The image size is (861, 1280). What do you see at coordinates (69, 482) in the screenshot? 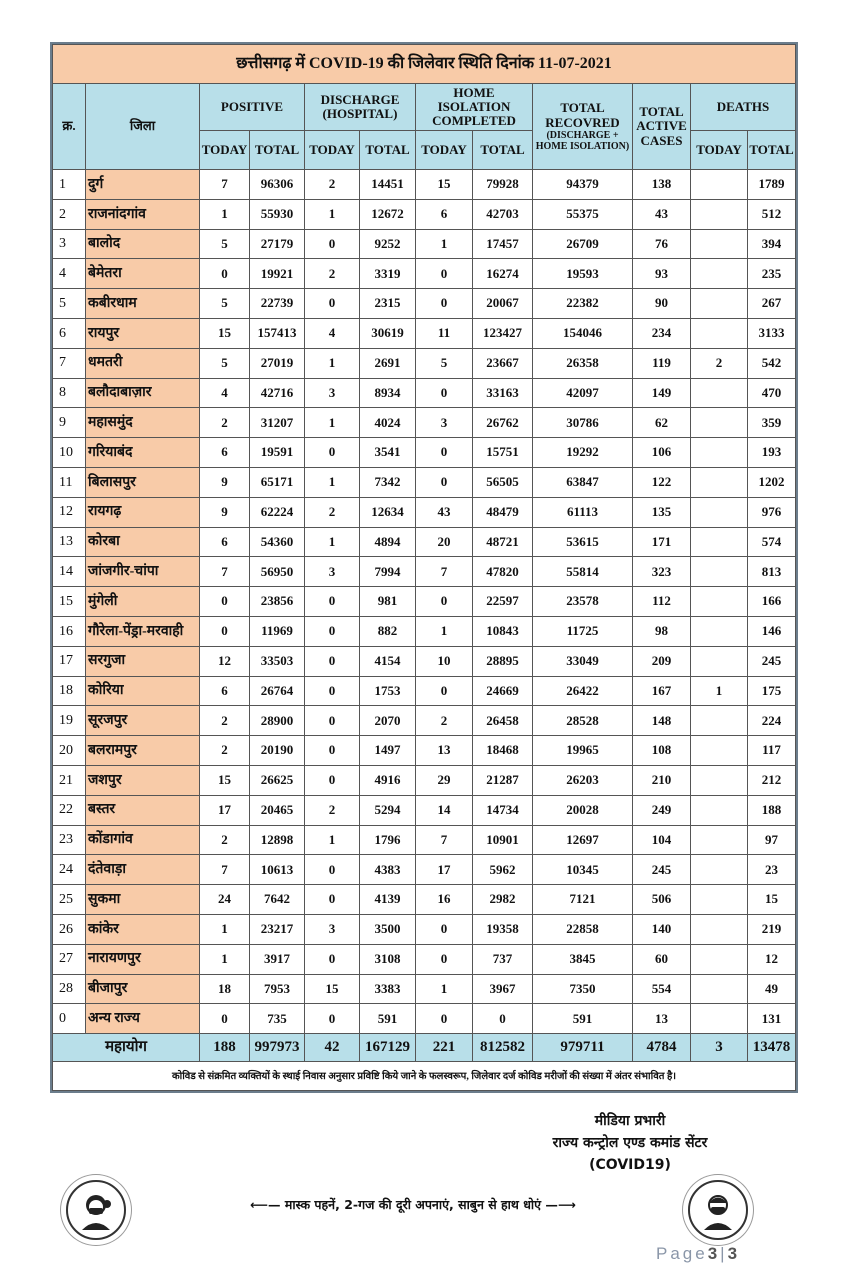
I see `cell-sno: 11` at bounding box center [69, 482].